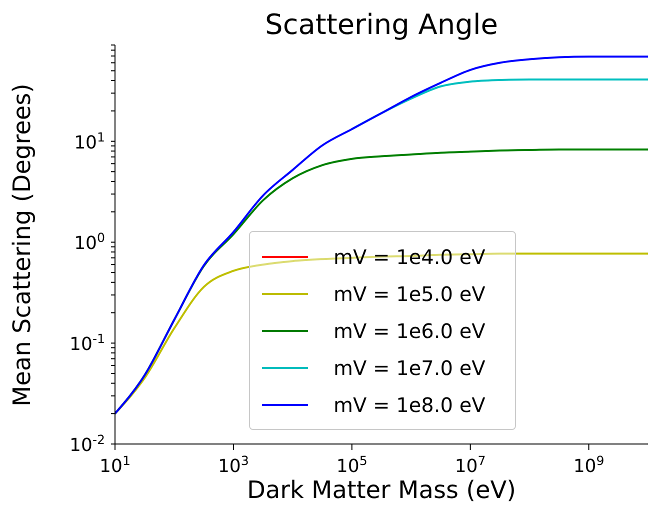 The height and width of the screenshot is (515, 665). What do you see at coordinates (87, 343) in the screenshot?
I see `y-tick-label: 10$^{-1}$` at bounding box center [87, 343].